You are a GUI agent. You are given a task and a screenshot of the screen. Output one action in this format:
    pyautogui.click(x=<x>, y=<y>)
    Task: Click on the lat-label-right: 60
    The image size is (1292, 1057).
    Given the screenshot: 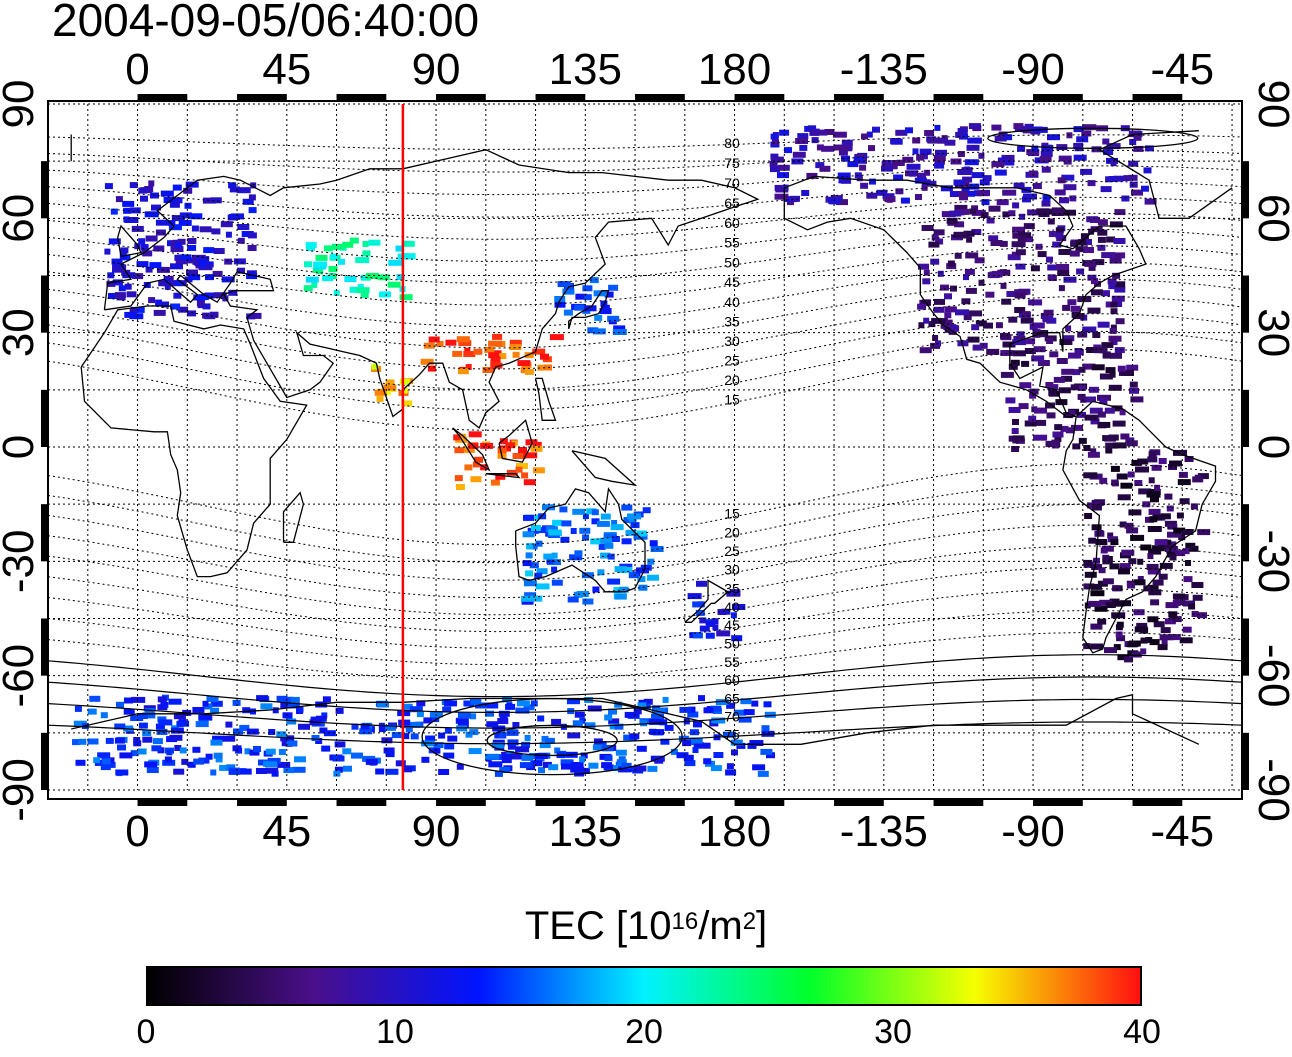 What is the action you would take?
    pyautogui.click(x=1270, y=218)
    